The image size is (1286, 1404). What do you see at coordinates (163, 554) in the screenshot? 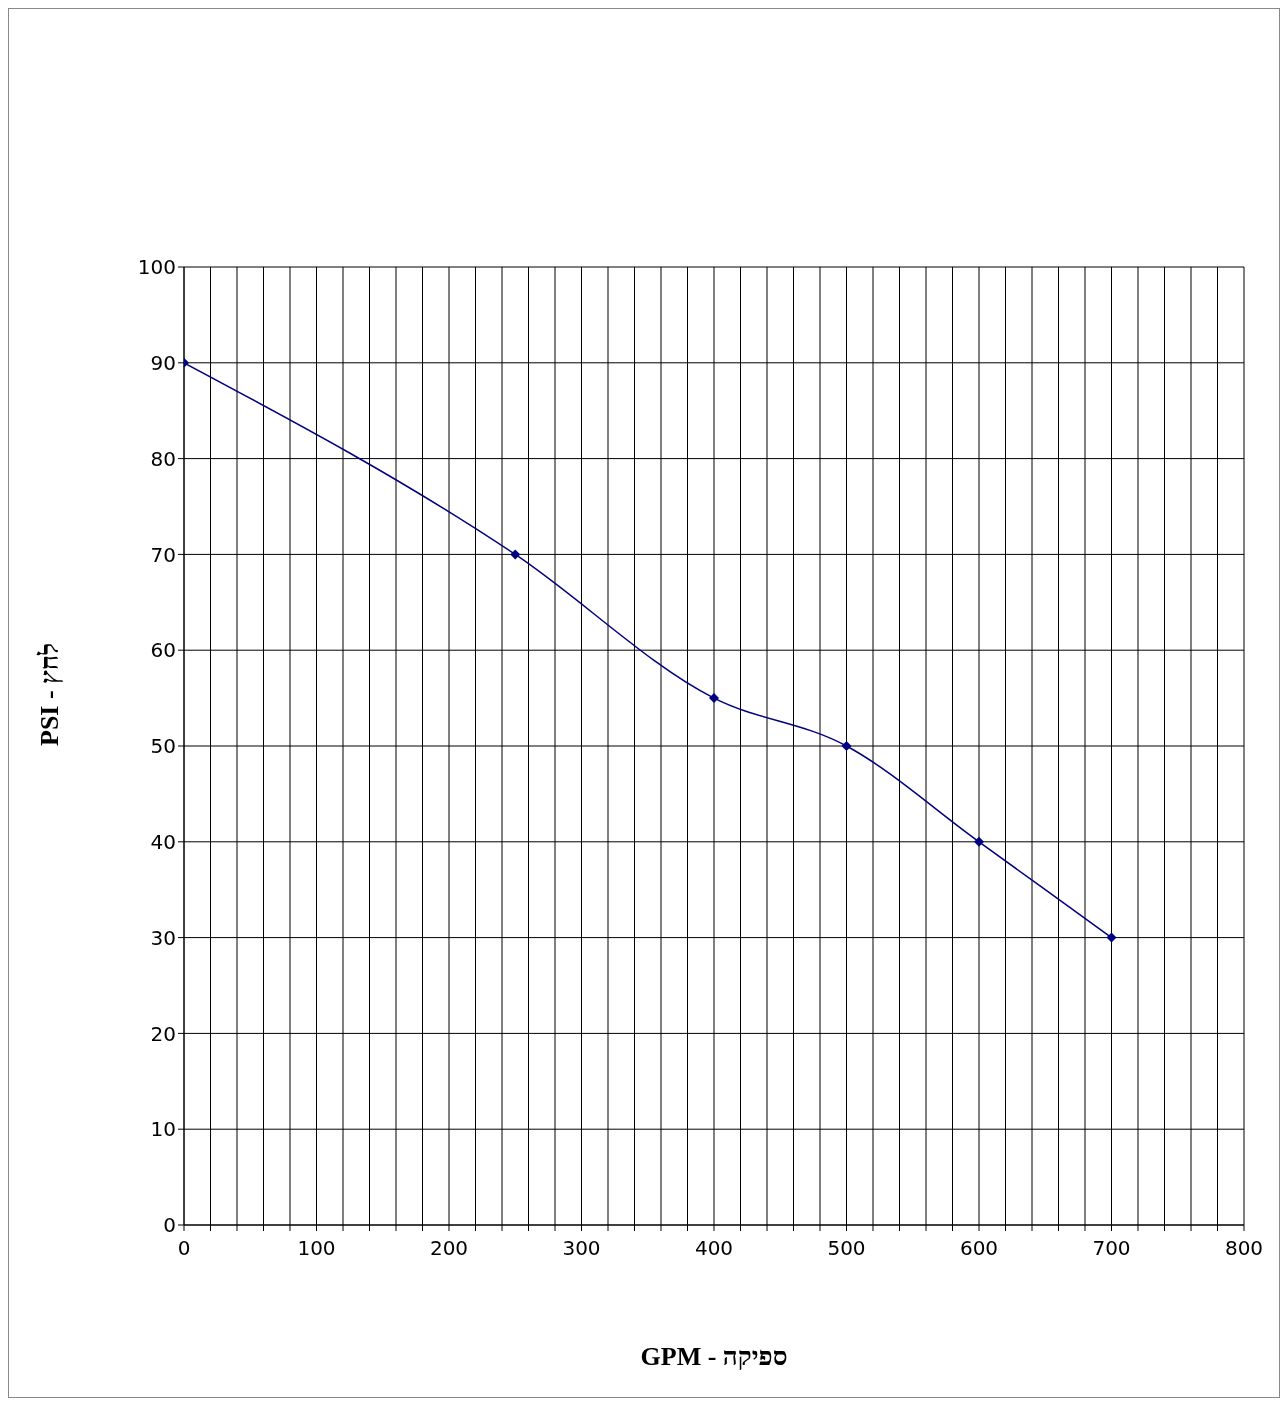
I see `y-tick-label: 70` at bounding box center [163, 554].